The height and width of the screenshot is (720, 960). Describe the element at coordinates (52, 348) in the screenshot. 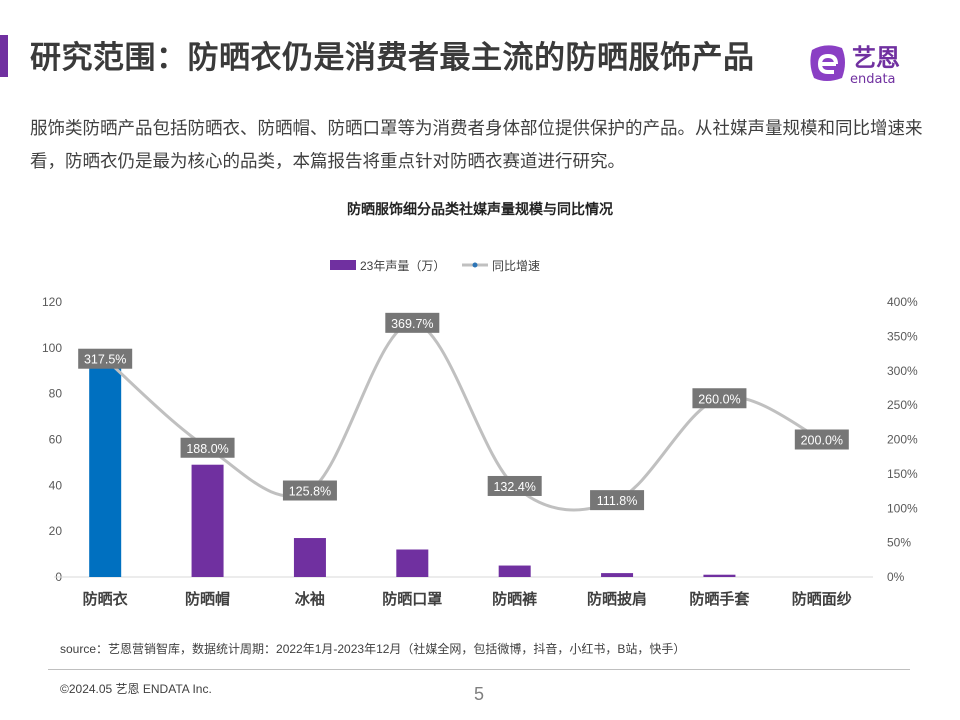

I see `left-axis-tick: 100` at that location.